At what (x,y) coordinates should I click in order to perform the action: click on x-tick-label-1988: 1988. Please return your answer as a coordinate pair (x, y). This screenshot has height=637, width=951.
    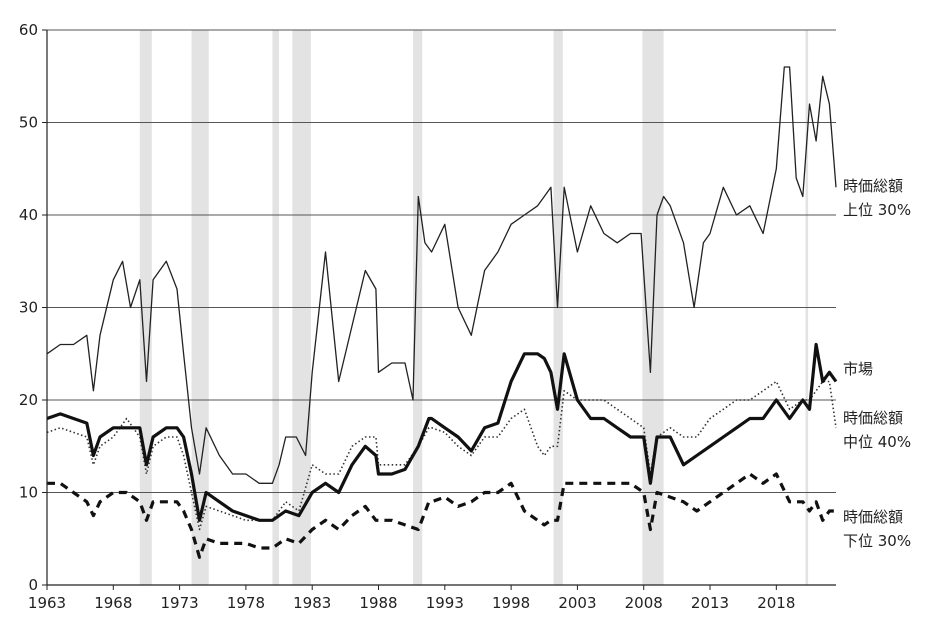
    Looking at the image, I should click on (378, 603).